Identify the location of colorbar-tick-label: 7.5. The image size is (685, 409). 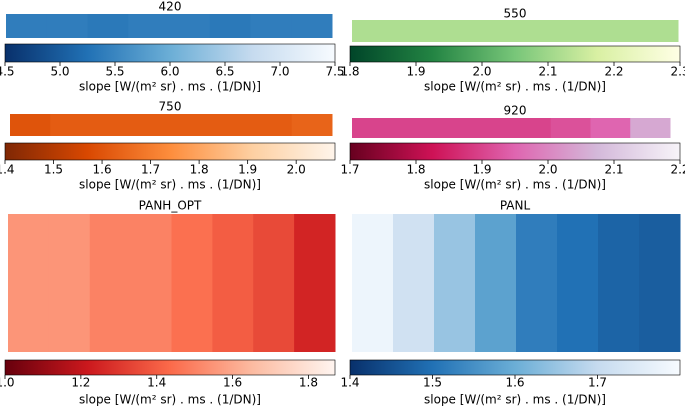
(334, 72).